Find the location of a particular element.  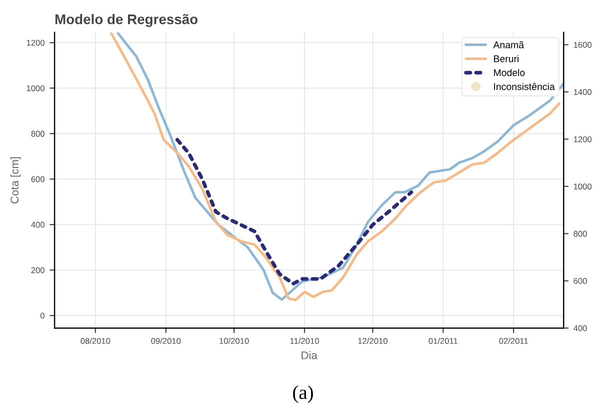

x-tick-label: 11/2010 is located at coordinates (304, 341).